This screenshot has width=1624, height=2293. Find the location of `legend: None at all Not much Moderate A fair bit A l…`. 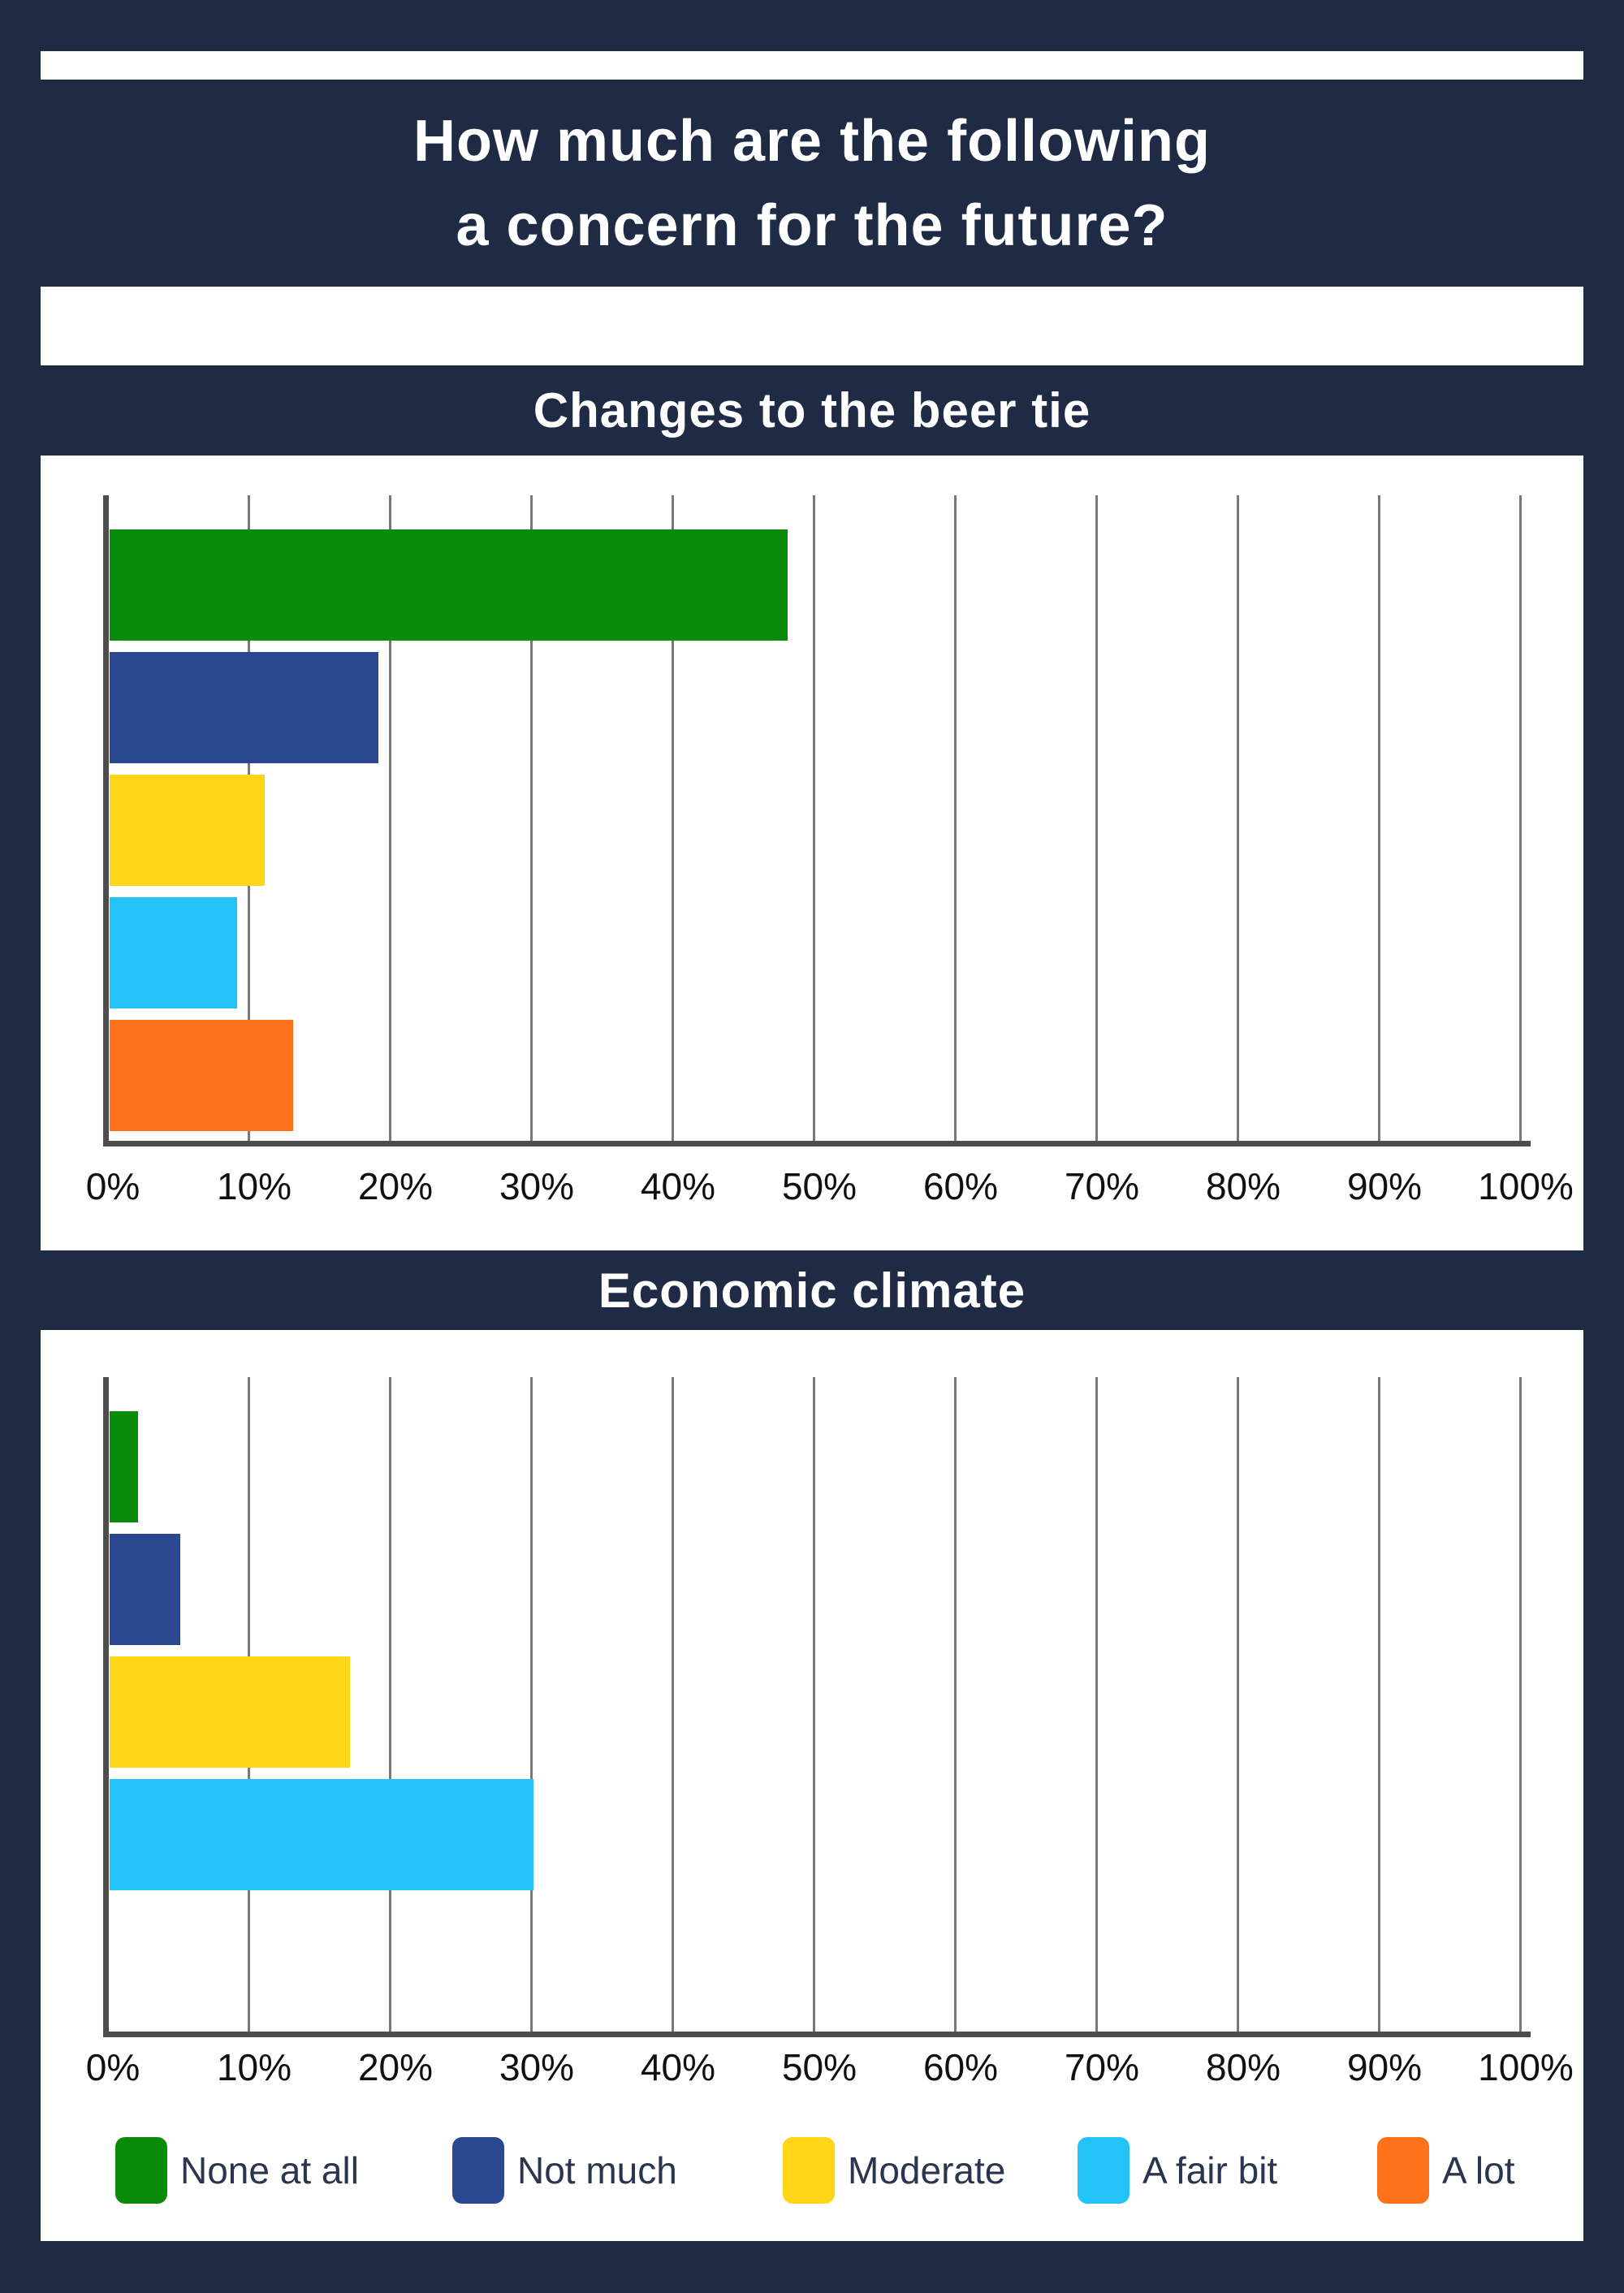

legend: None at all Not much Moderate A fair bit A l… is located at coordinates (812, 2170).